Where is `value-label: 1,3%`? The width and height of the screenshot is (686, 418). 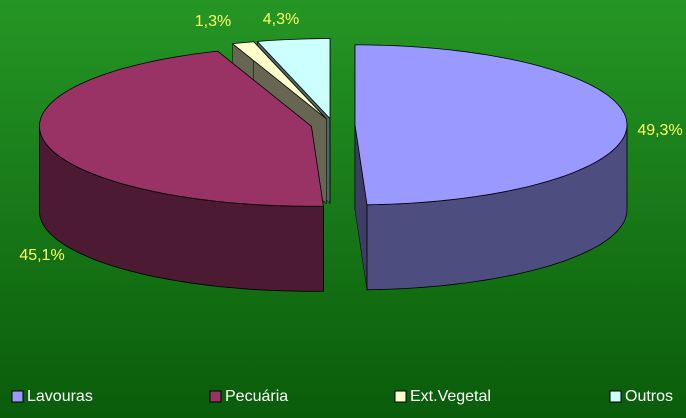 value-label: 1,3% is located at coordinates (213, 21).